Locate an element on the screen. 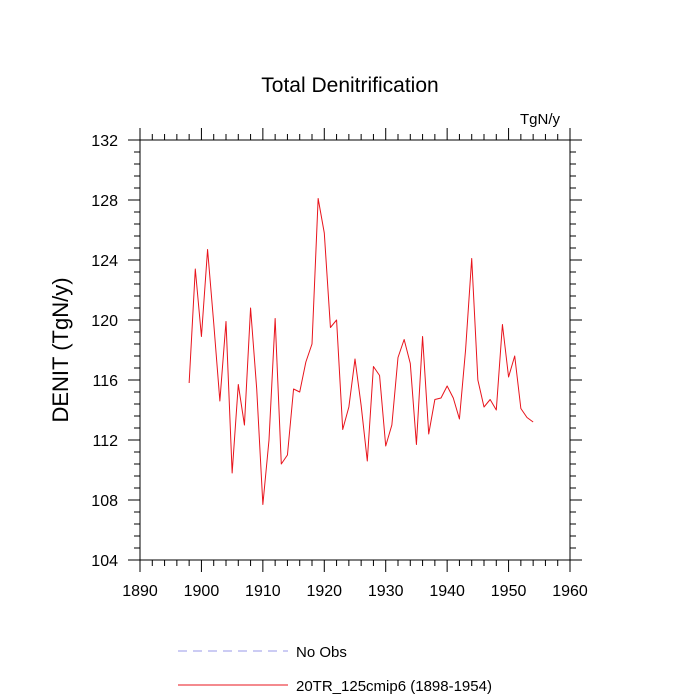  chart-title: Total Denitrification is located at coordinates (349, 85).